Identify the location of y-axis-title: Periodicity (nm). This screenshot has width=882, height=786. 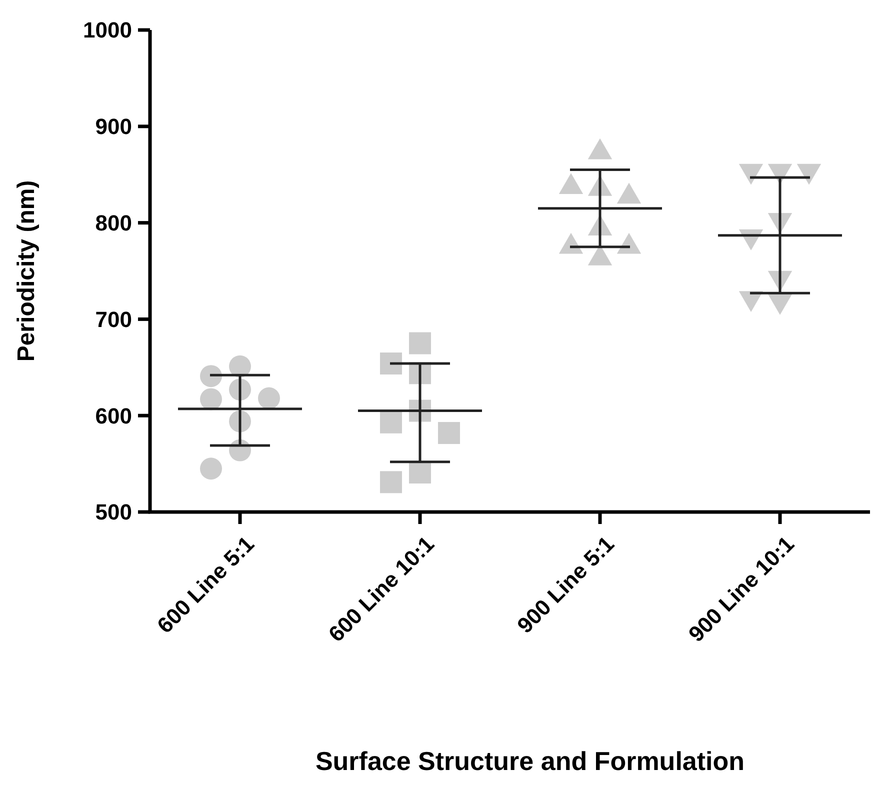
(26, 271).